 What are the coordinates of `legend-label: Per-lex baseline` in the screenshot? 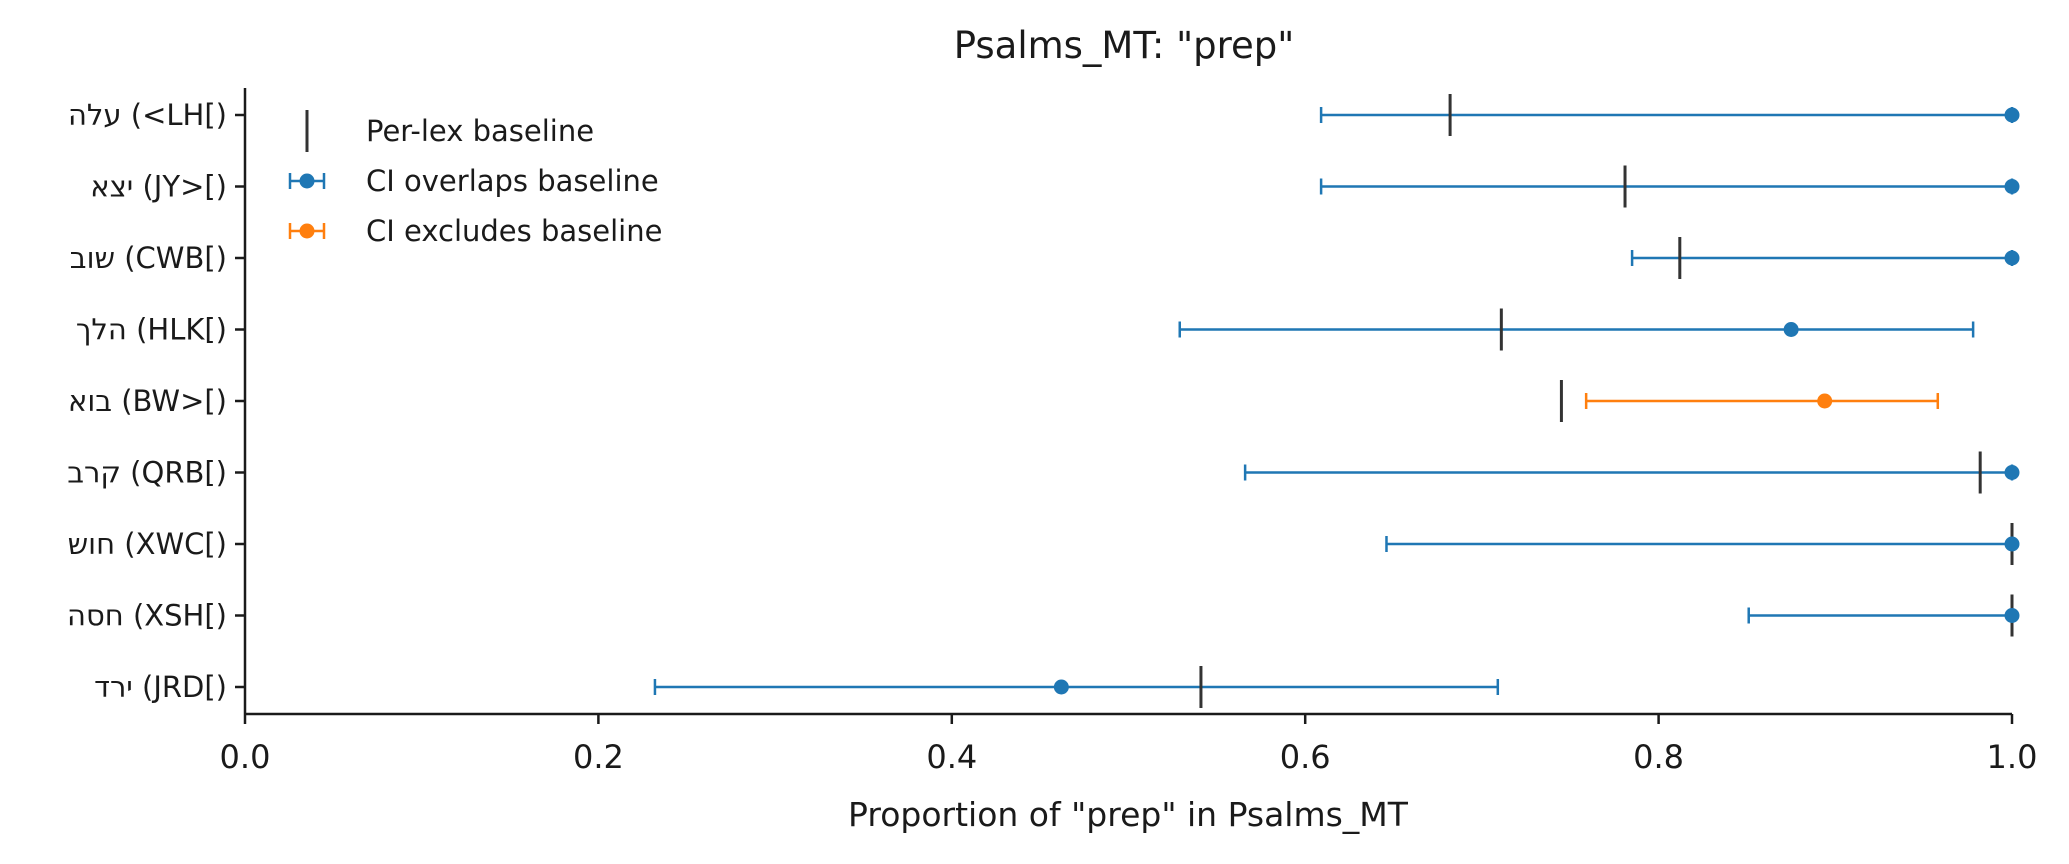 It's located at (480, 131).